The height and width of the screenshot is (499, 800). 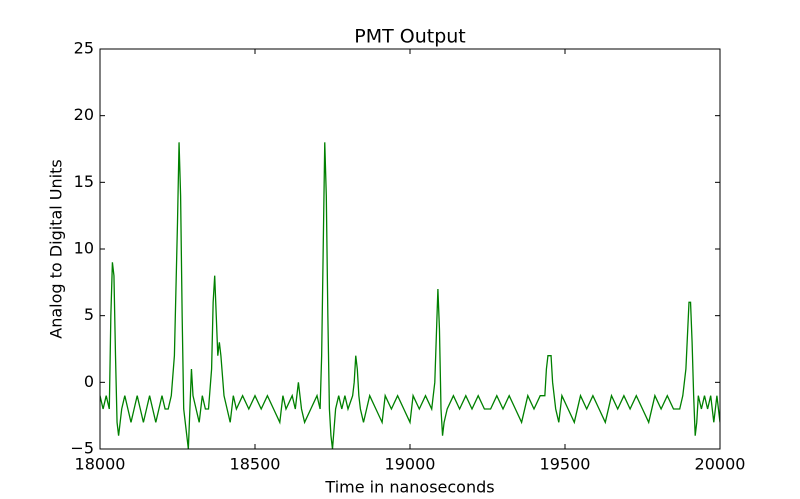 I want to click on y-tick-label: 25, so click(x=84, y=48).